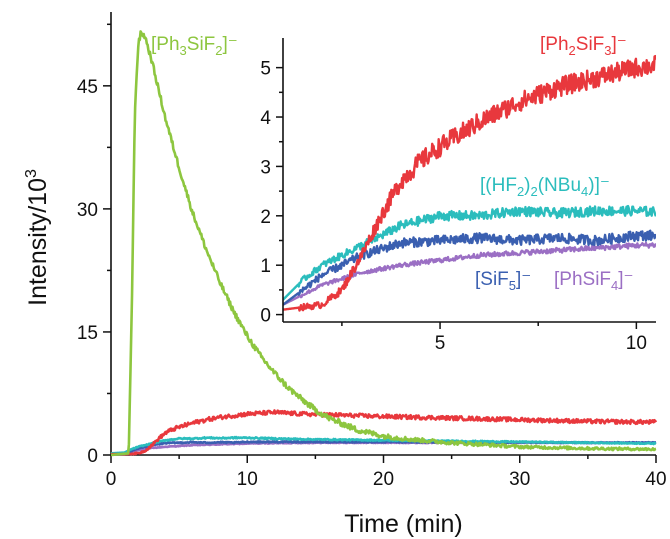 The width and height of the screenshot is (670, 539). What do you see at coordinates (440, 343) in the screenshot?
I see `inset-x-tick-label: 5` at bounding box center [440, 343].